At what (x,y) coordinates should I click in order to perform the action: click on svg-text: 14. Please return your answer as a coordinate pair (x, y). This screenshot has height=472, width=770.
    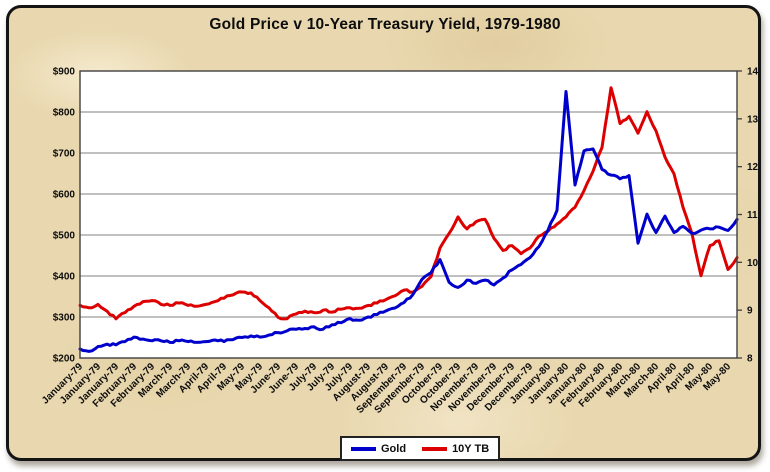
    Looking at the image, I should click on (753, 72).